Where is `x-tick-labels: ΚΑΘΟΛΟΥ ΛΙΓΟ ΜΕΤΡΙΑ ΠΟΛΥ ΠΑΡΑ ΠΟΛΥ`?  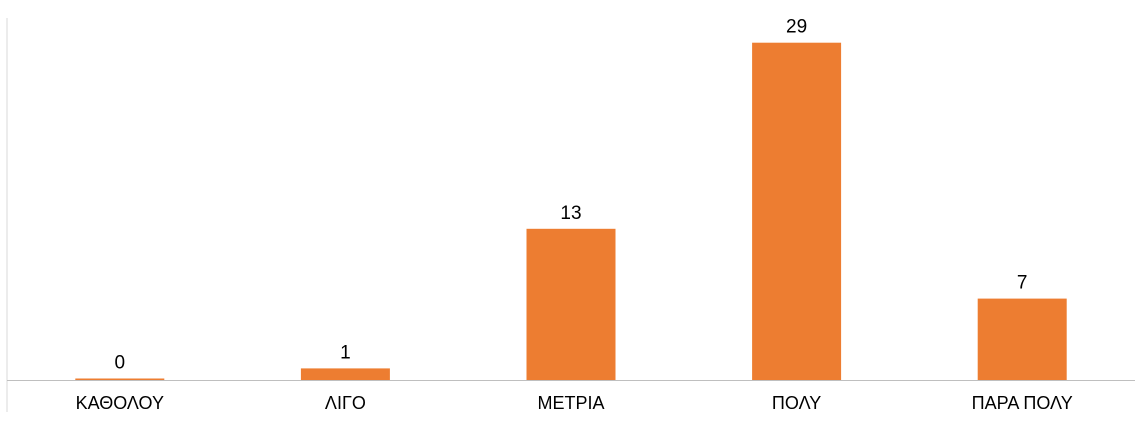
x-tick-labels: ΚΑΘΟΛΟΥ ΛΙΓΟ ΜΕΤΡΙΑ ΠΟΛΥ ΠΑΡΑ ΠΟΛΥ is located at coordinates (574, 403).